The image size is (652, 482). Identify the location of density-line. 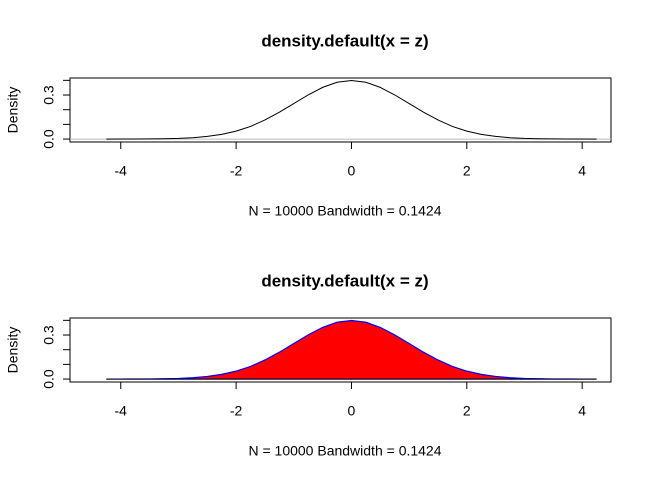
(351, 109).